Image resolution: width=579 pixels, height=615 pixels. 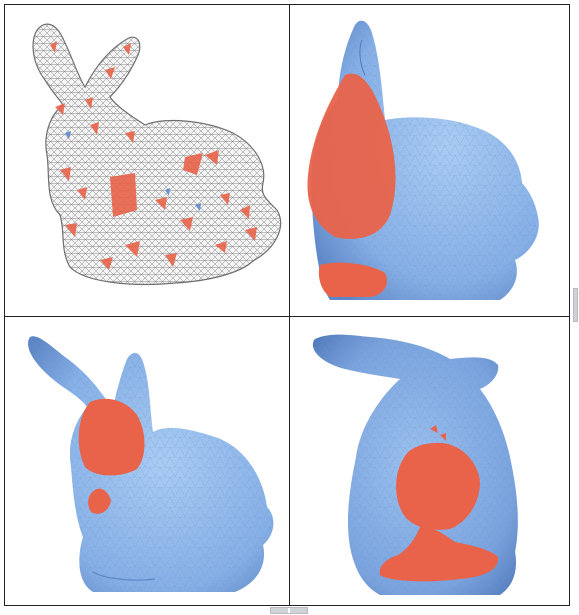 I want to click on horizontal-scrollbar-thumb, so click(x=289, y=610).